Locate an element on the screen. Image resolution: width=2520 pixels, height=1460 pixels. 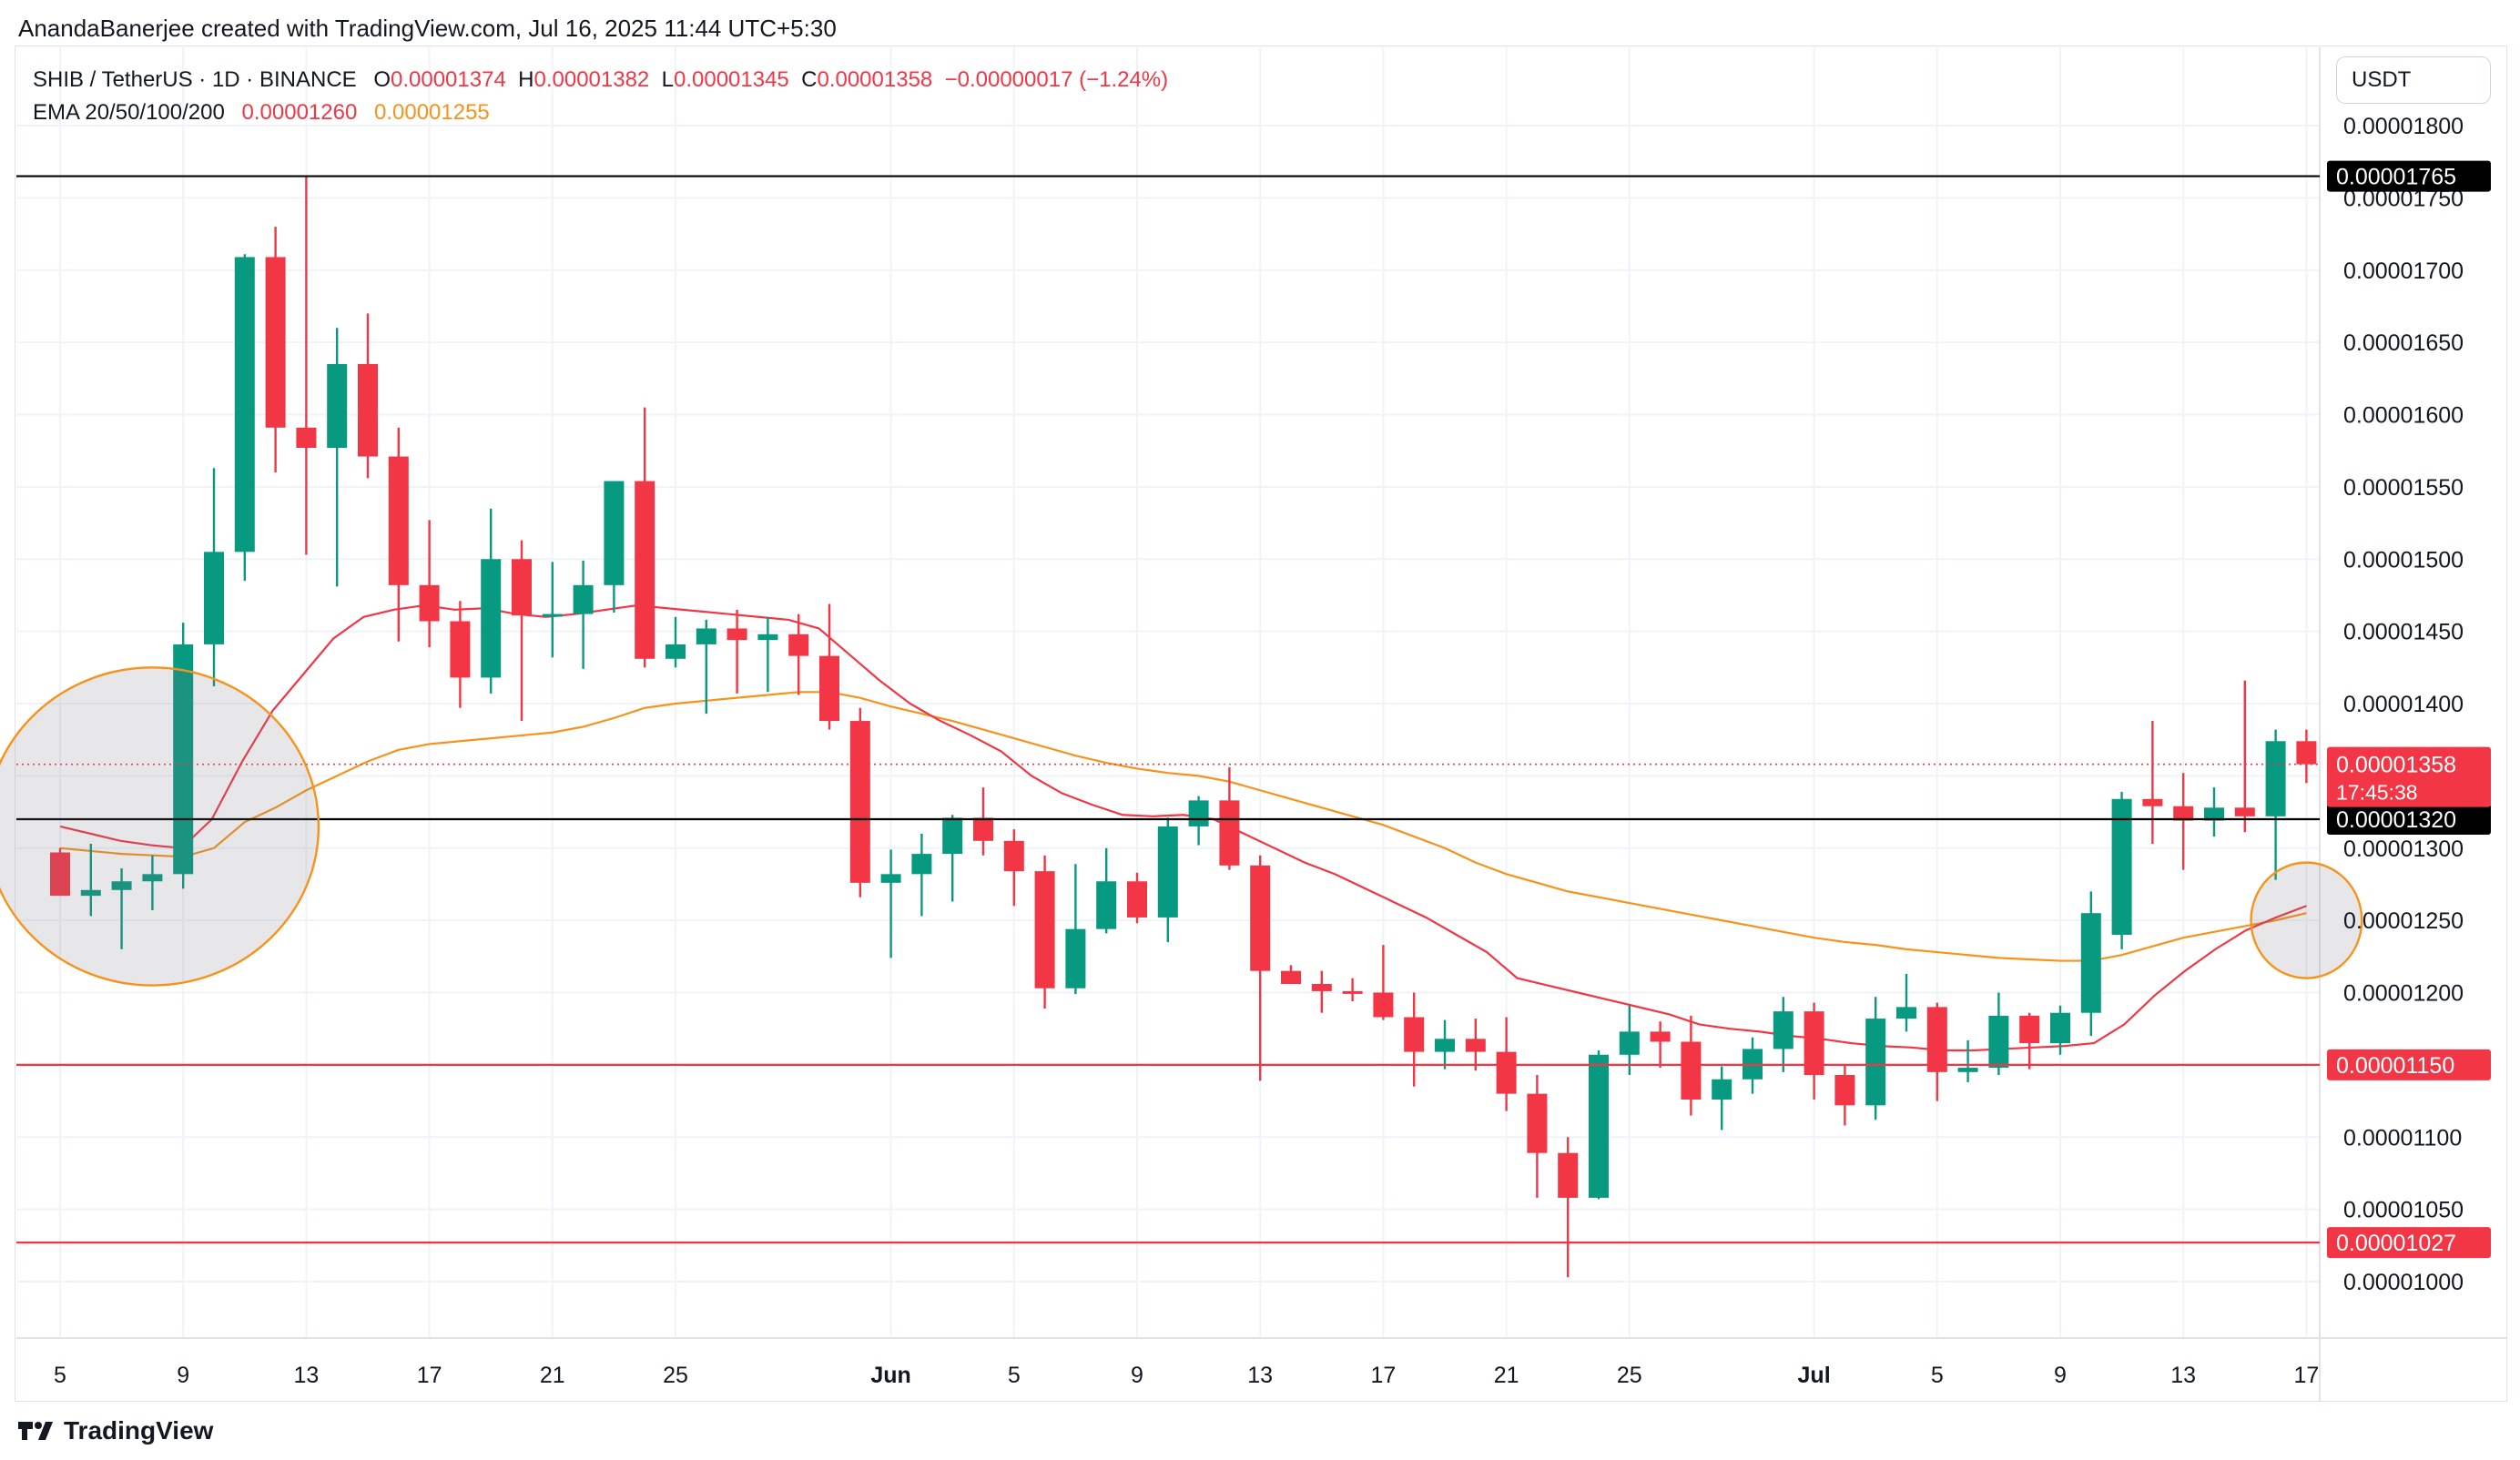
ema50-value: 0.00001255 is located at coordinates (432, 112).